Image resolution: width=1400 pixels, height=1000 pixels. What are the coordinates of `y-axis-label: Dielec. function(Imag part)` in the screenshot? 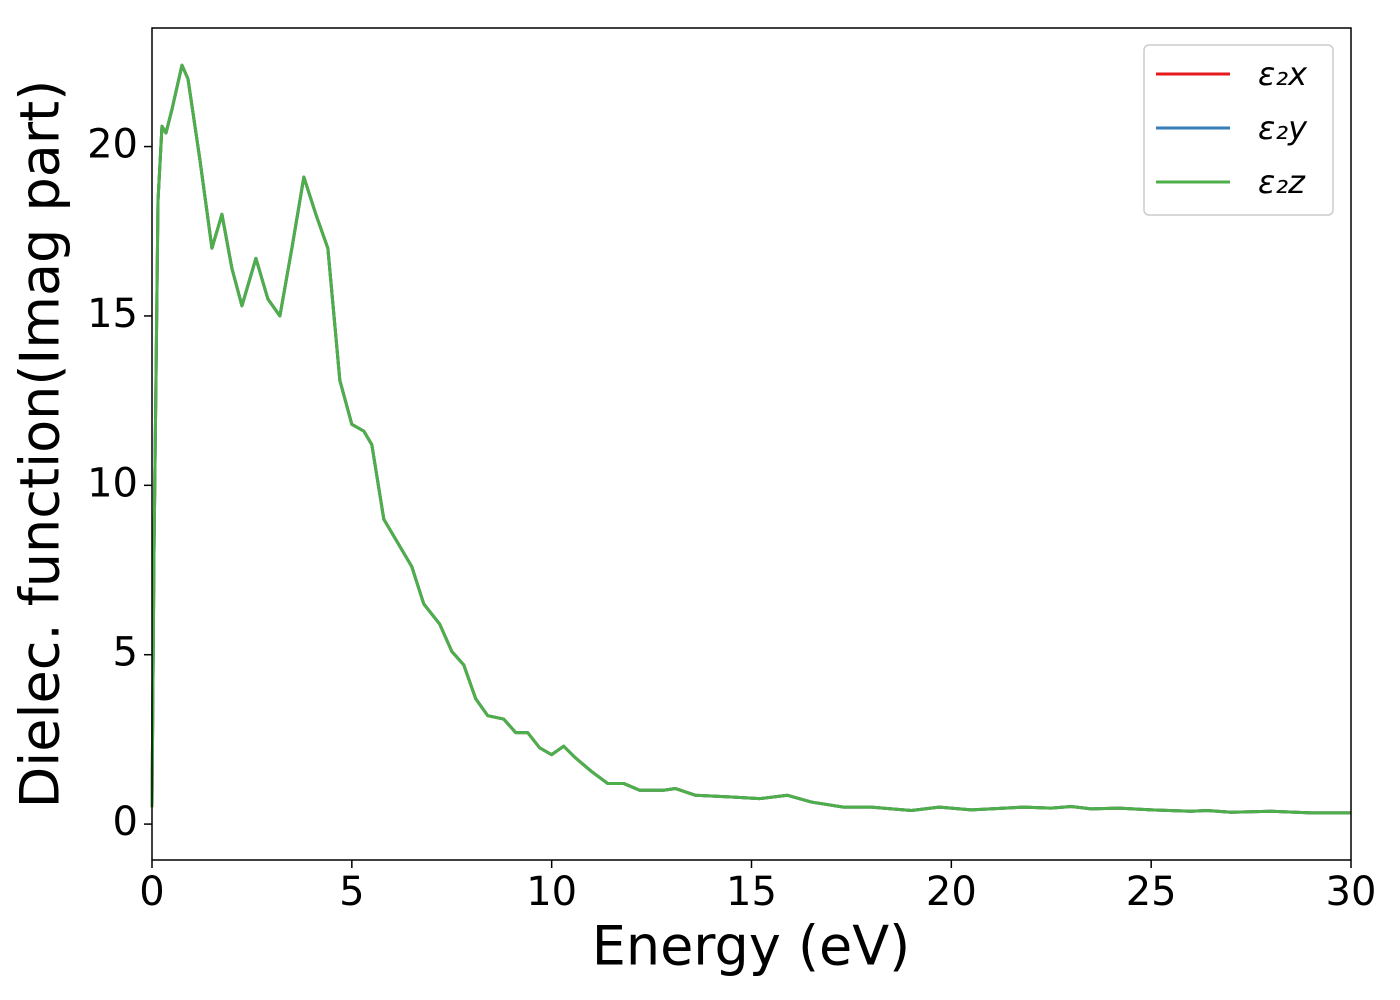 It's located at (40, 444).